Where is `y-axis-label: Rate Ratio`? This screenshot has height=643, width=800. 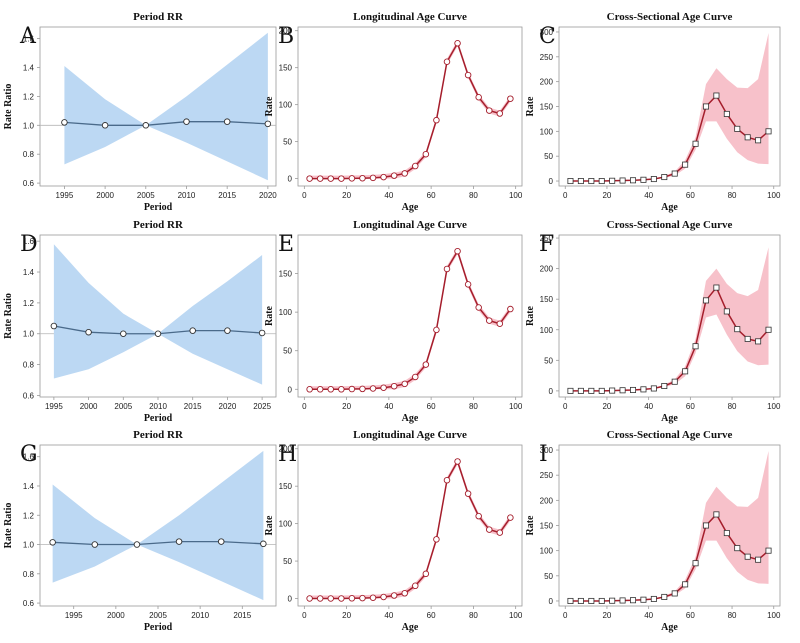 y-axis-label: Rate Ratio is located at coordinates (8, 316).